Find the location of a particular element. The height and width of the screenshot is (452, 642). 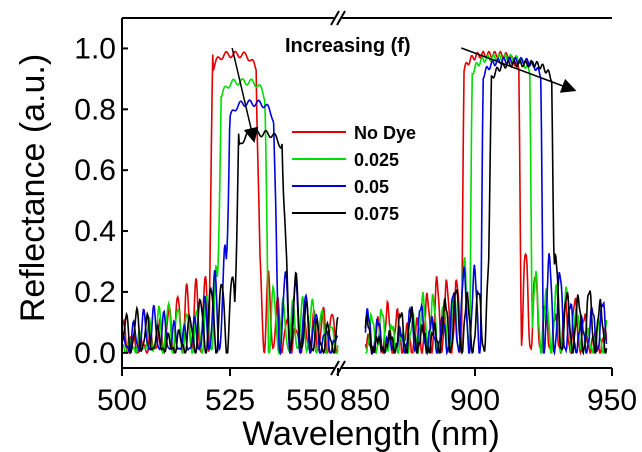

x-tick-label: 500 is located at coordinates (122, 400).